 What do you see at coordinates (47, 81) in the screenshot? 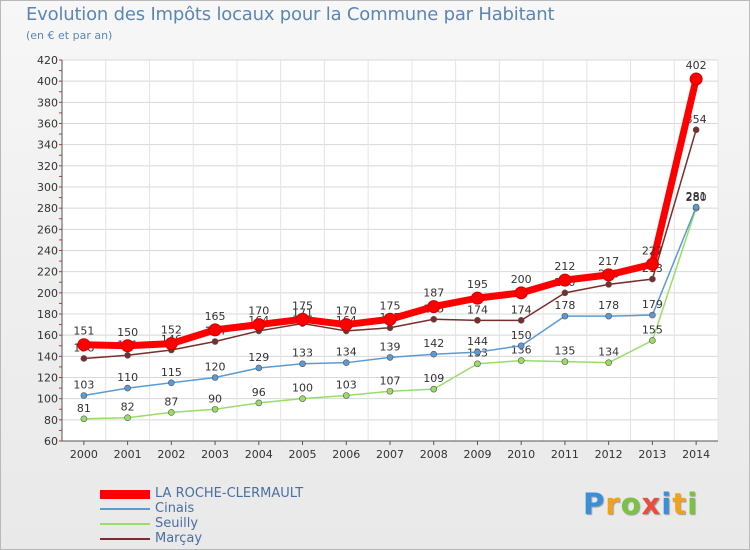
I see `y-tick-label: 400` at bounding box center [47, 81].